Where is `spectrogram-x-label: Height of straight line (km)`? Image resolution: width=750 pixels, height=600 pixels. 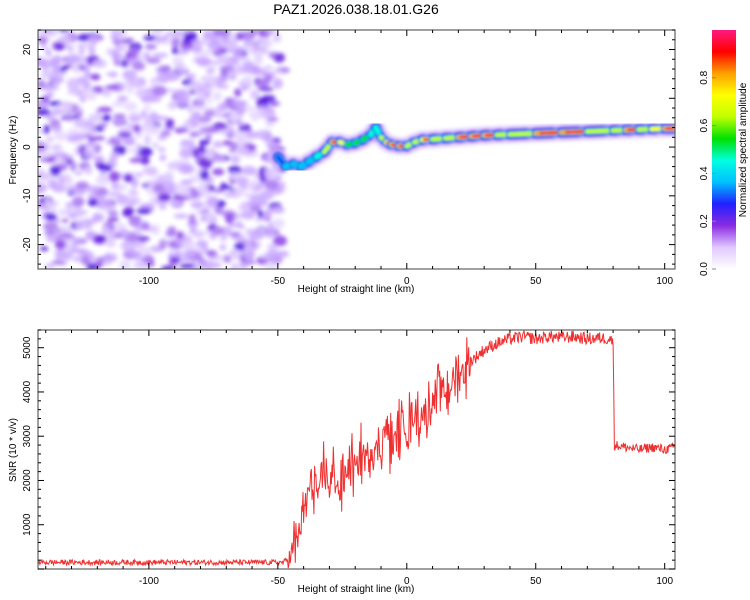
spectrogram-x-label: Height of straight line (km) is located at coordinates (356, 289).